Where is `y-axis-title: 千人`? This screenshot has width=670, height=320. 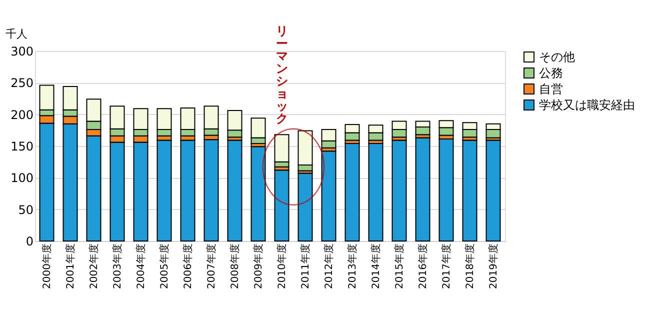
y-axis-title: 千人 is located at coordinates (17, 34).